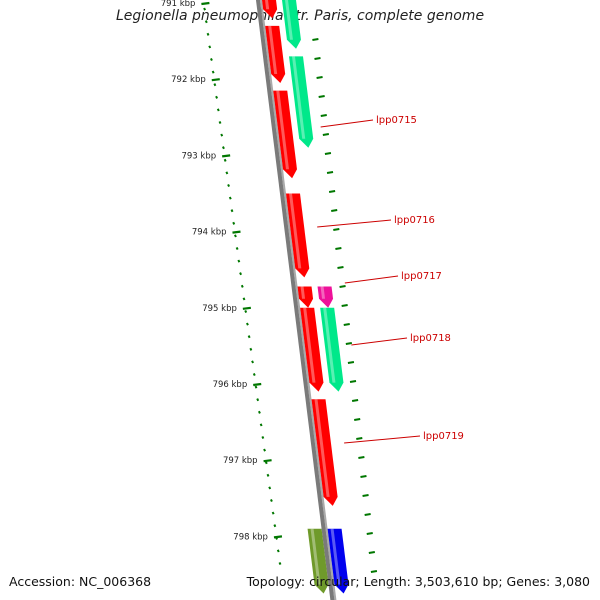 Image resolution: width=600 pixels, height=600 pixels. What do you see at coordinates (443, 436) in the screenshot?
I see `gene-label-lpp0719: lpp0719` at bounding box center [443, 436].